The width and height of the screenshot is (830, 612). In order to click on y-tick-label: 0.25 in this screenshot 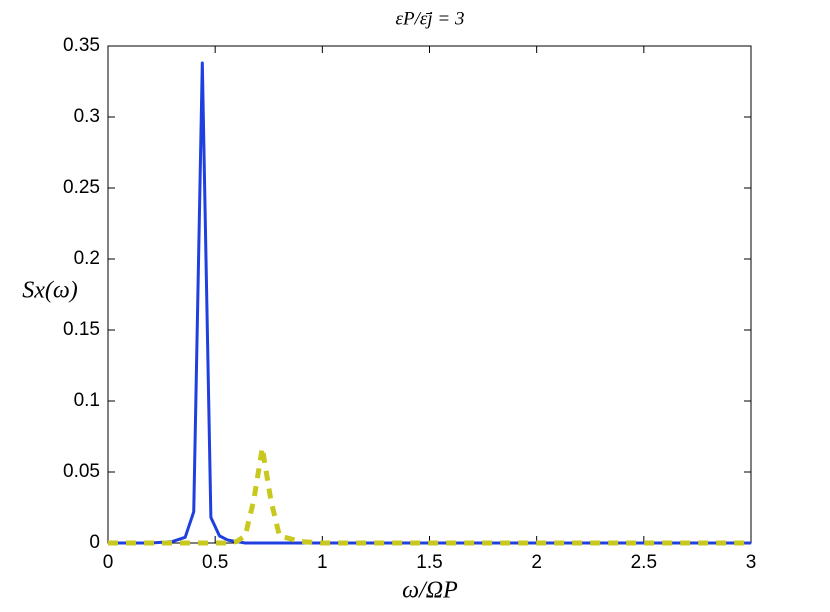, I will do `click(81, 187)`.